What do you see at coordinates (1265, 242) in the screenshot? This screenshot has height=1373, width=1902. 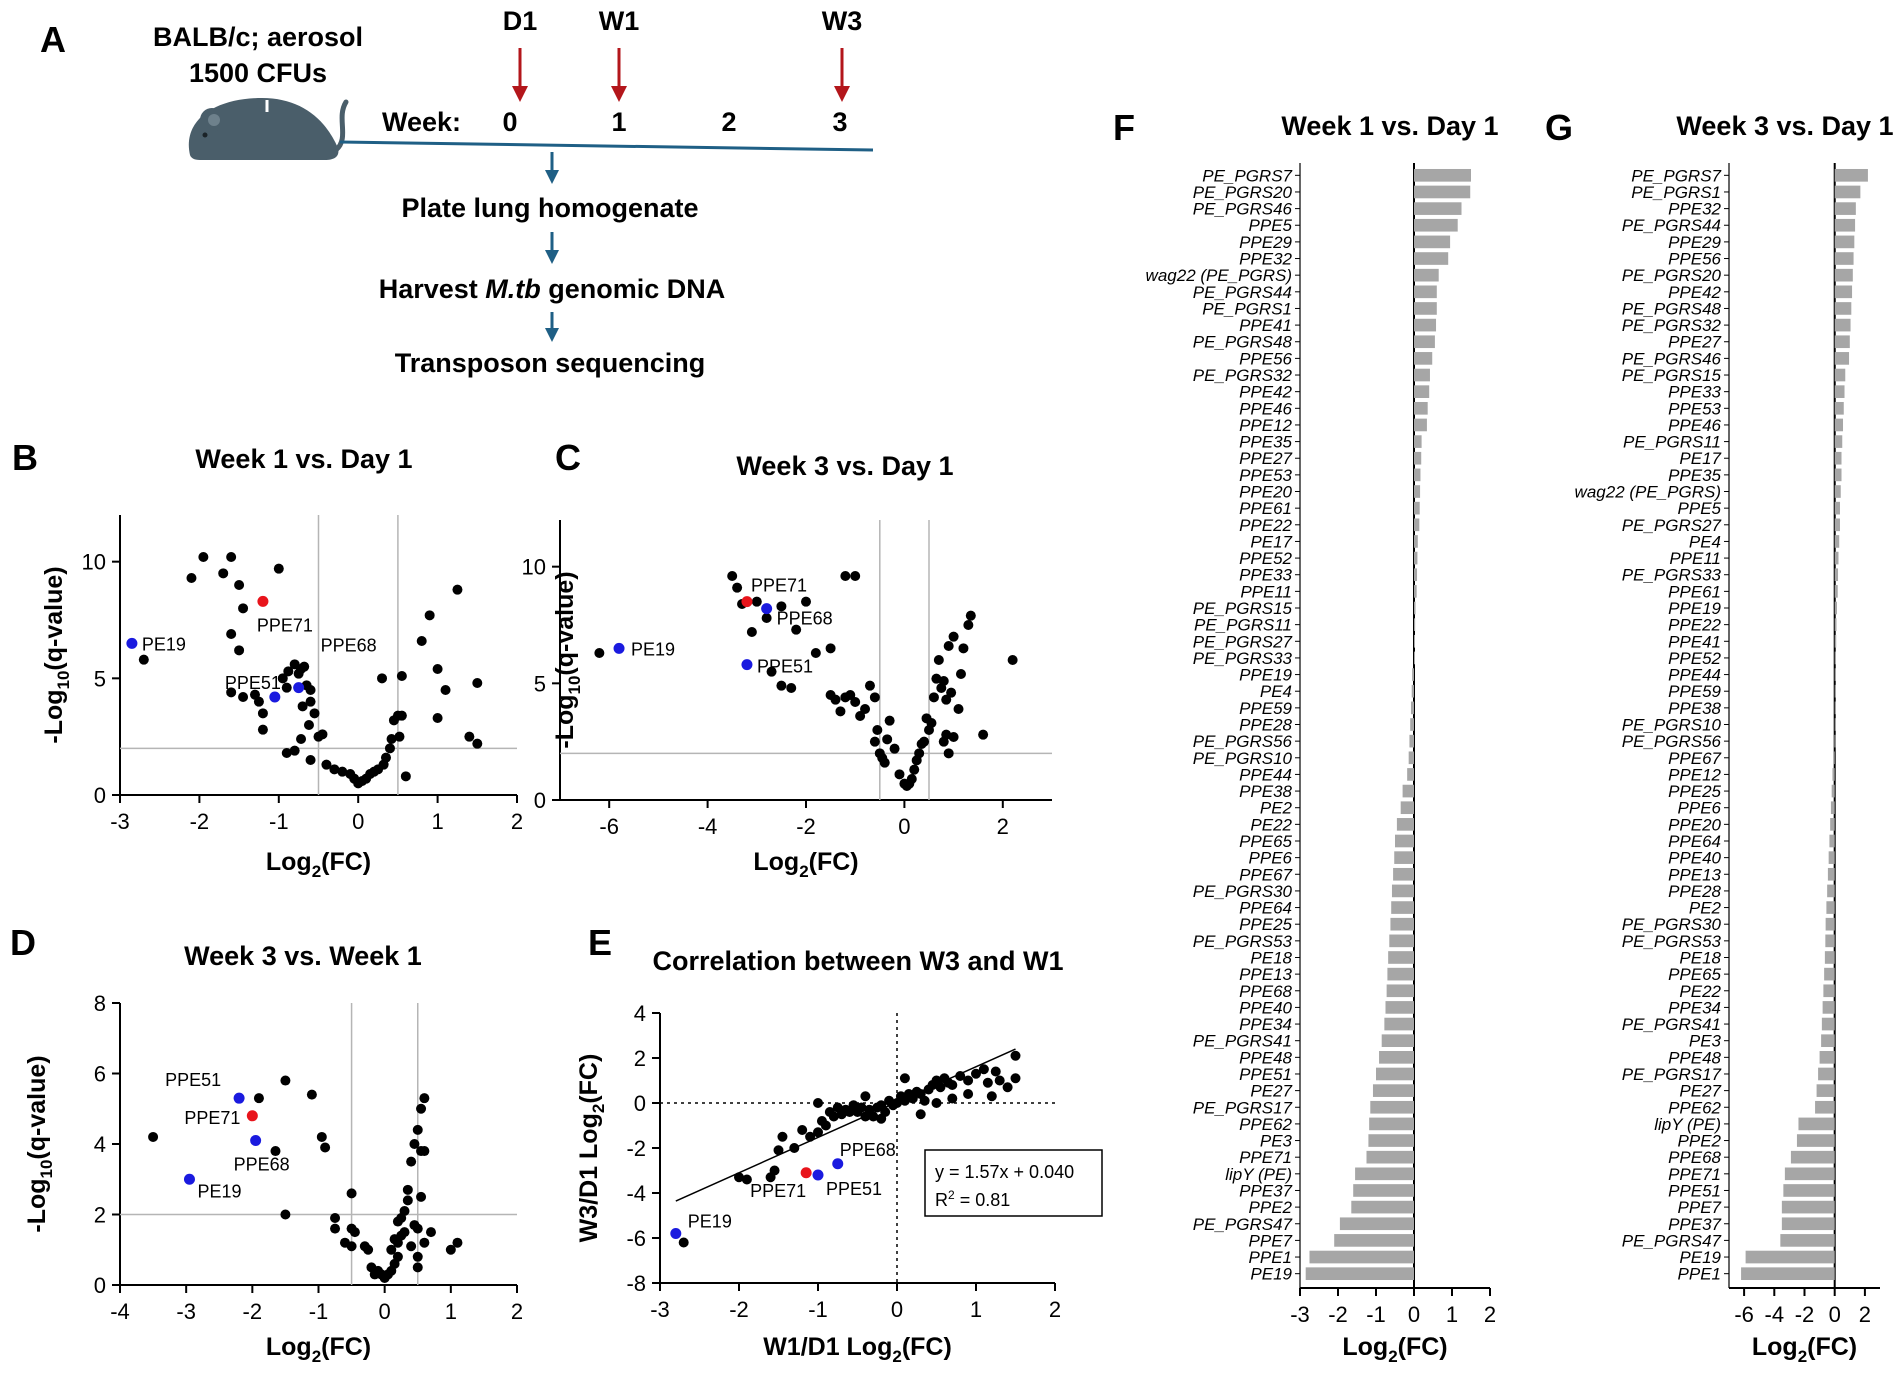 I see `category-label: PPE29` at bounding box center [1265, 242].